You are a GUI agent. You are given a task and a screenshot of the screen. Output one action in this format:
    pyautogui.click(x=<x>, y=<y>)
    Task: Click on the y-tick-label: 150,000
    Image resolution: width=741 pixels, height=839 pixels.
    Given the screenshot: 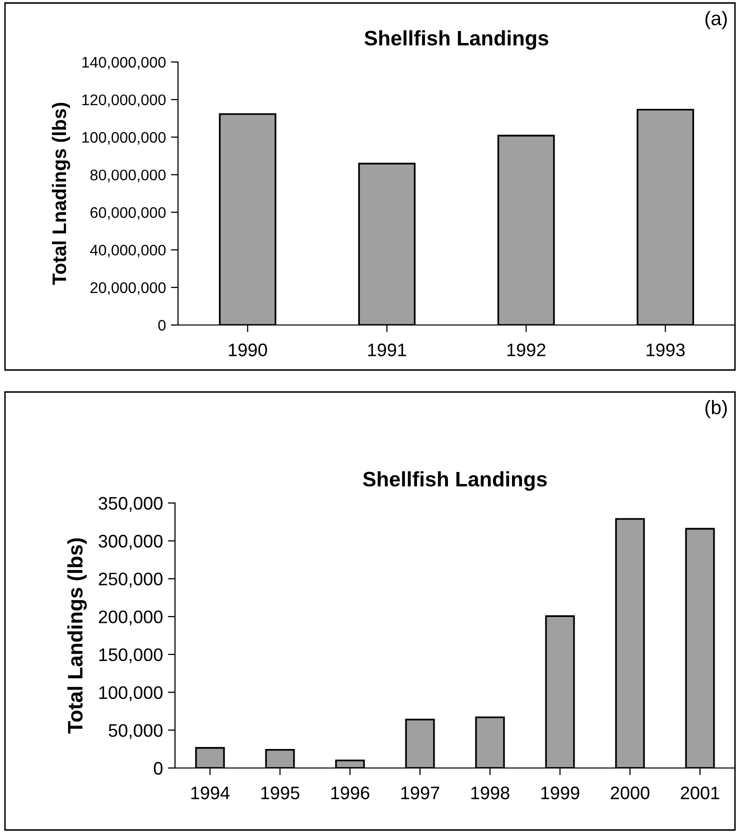 What is the action you would take?
    pyautogui.click(x=130, y=656)
    